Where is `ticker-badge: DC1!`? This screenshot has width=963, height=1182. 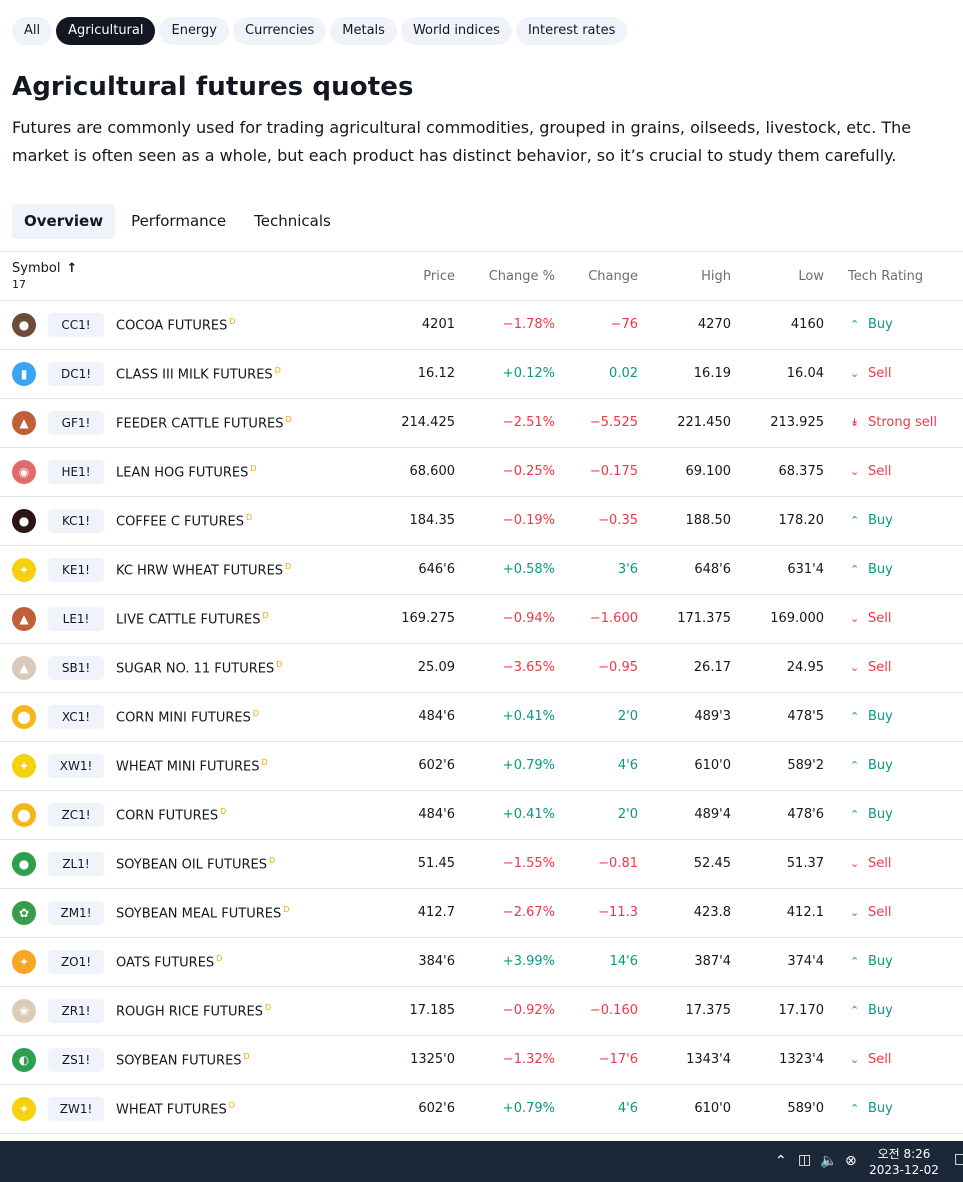 ticker-badge: DC1! is located at coordinates (76, 374).